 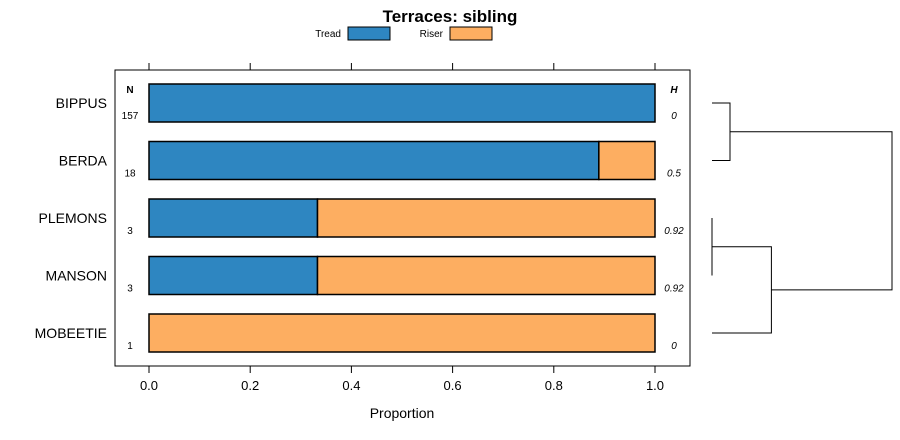 I want to click on x-tick-label-2: 0.4, so click(x=351, y=385).